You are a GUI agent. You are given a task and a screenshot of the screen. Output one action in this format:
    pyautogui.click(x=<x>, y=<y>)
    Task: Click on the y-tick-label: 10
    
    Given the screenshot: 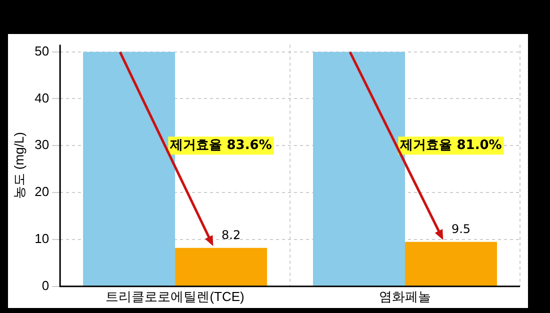 What is the action you would take?
    pyautogui.click(x=42, y=238)
    